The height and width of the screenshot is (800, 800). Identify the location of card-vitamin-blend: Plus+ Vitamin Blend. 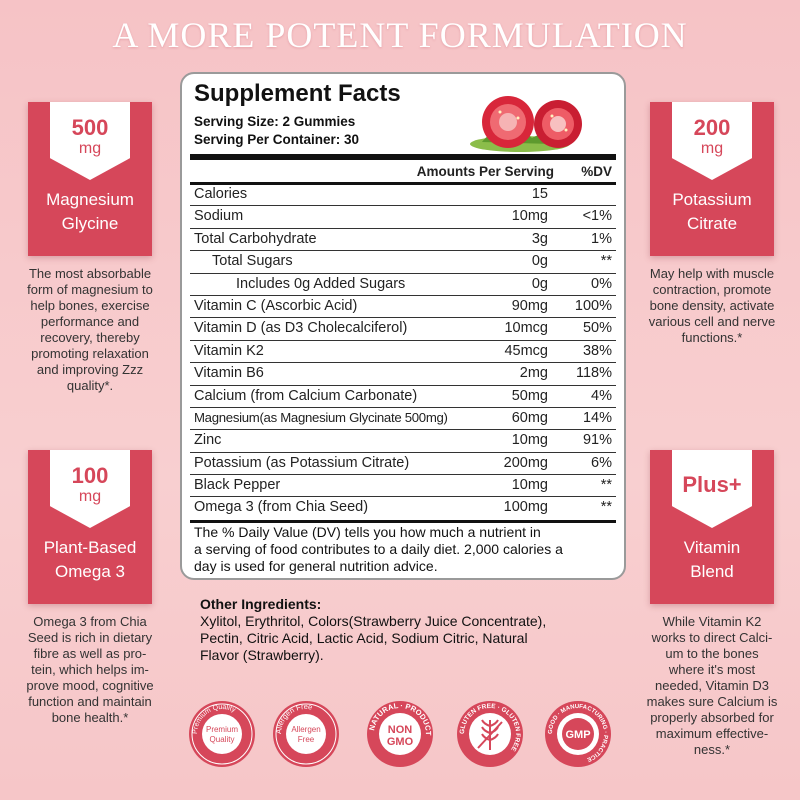
(712, 527).